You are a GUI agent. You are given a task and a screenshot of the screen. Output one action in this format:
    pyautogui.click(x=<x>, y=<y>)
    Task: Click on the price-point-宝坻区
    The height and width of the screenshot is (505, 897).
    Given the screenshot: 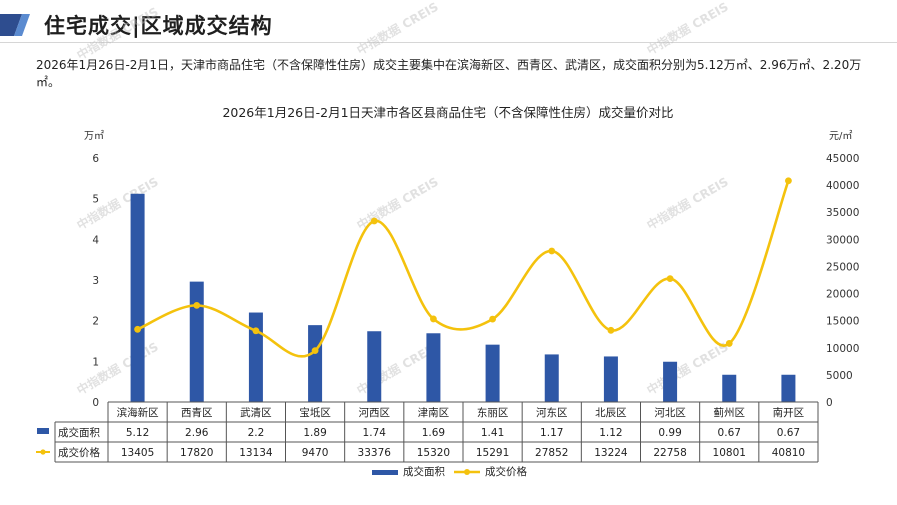 What is the action you would take?
    pyautogui.click(x=315, y=351)
    